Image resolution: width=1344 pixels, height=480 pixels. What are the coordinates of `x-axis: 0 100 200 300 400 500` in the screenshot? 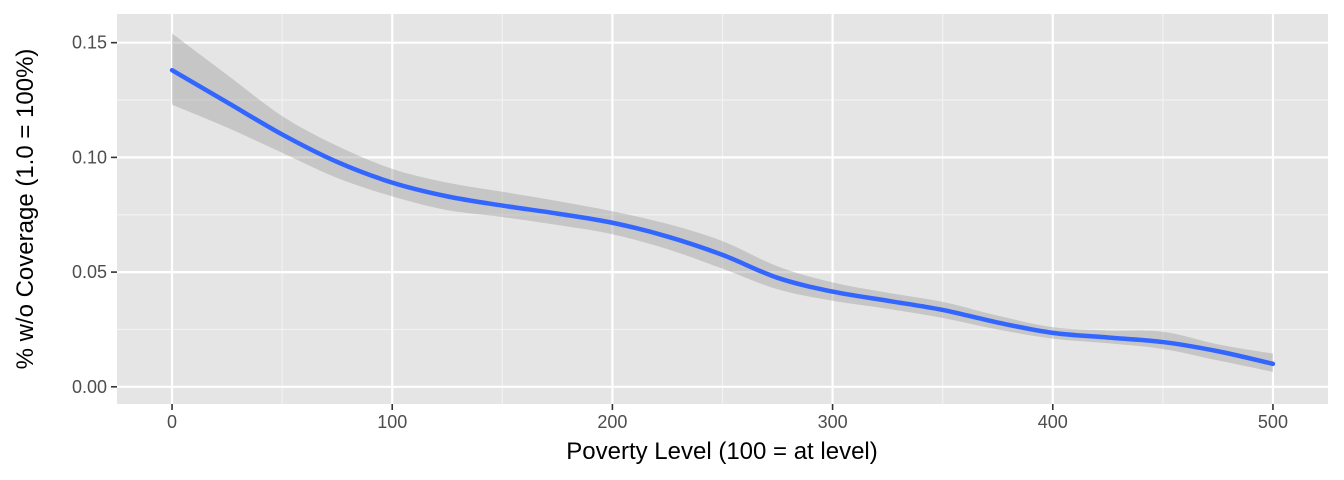 It's located at (727, 418).